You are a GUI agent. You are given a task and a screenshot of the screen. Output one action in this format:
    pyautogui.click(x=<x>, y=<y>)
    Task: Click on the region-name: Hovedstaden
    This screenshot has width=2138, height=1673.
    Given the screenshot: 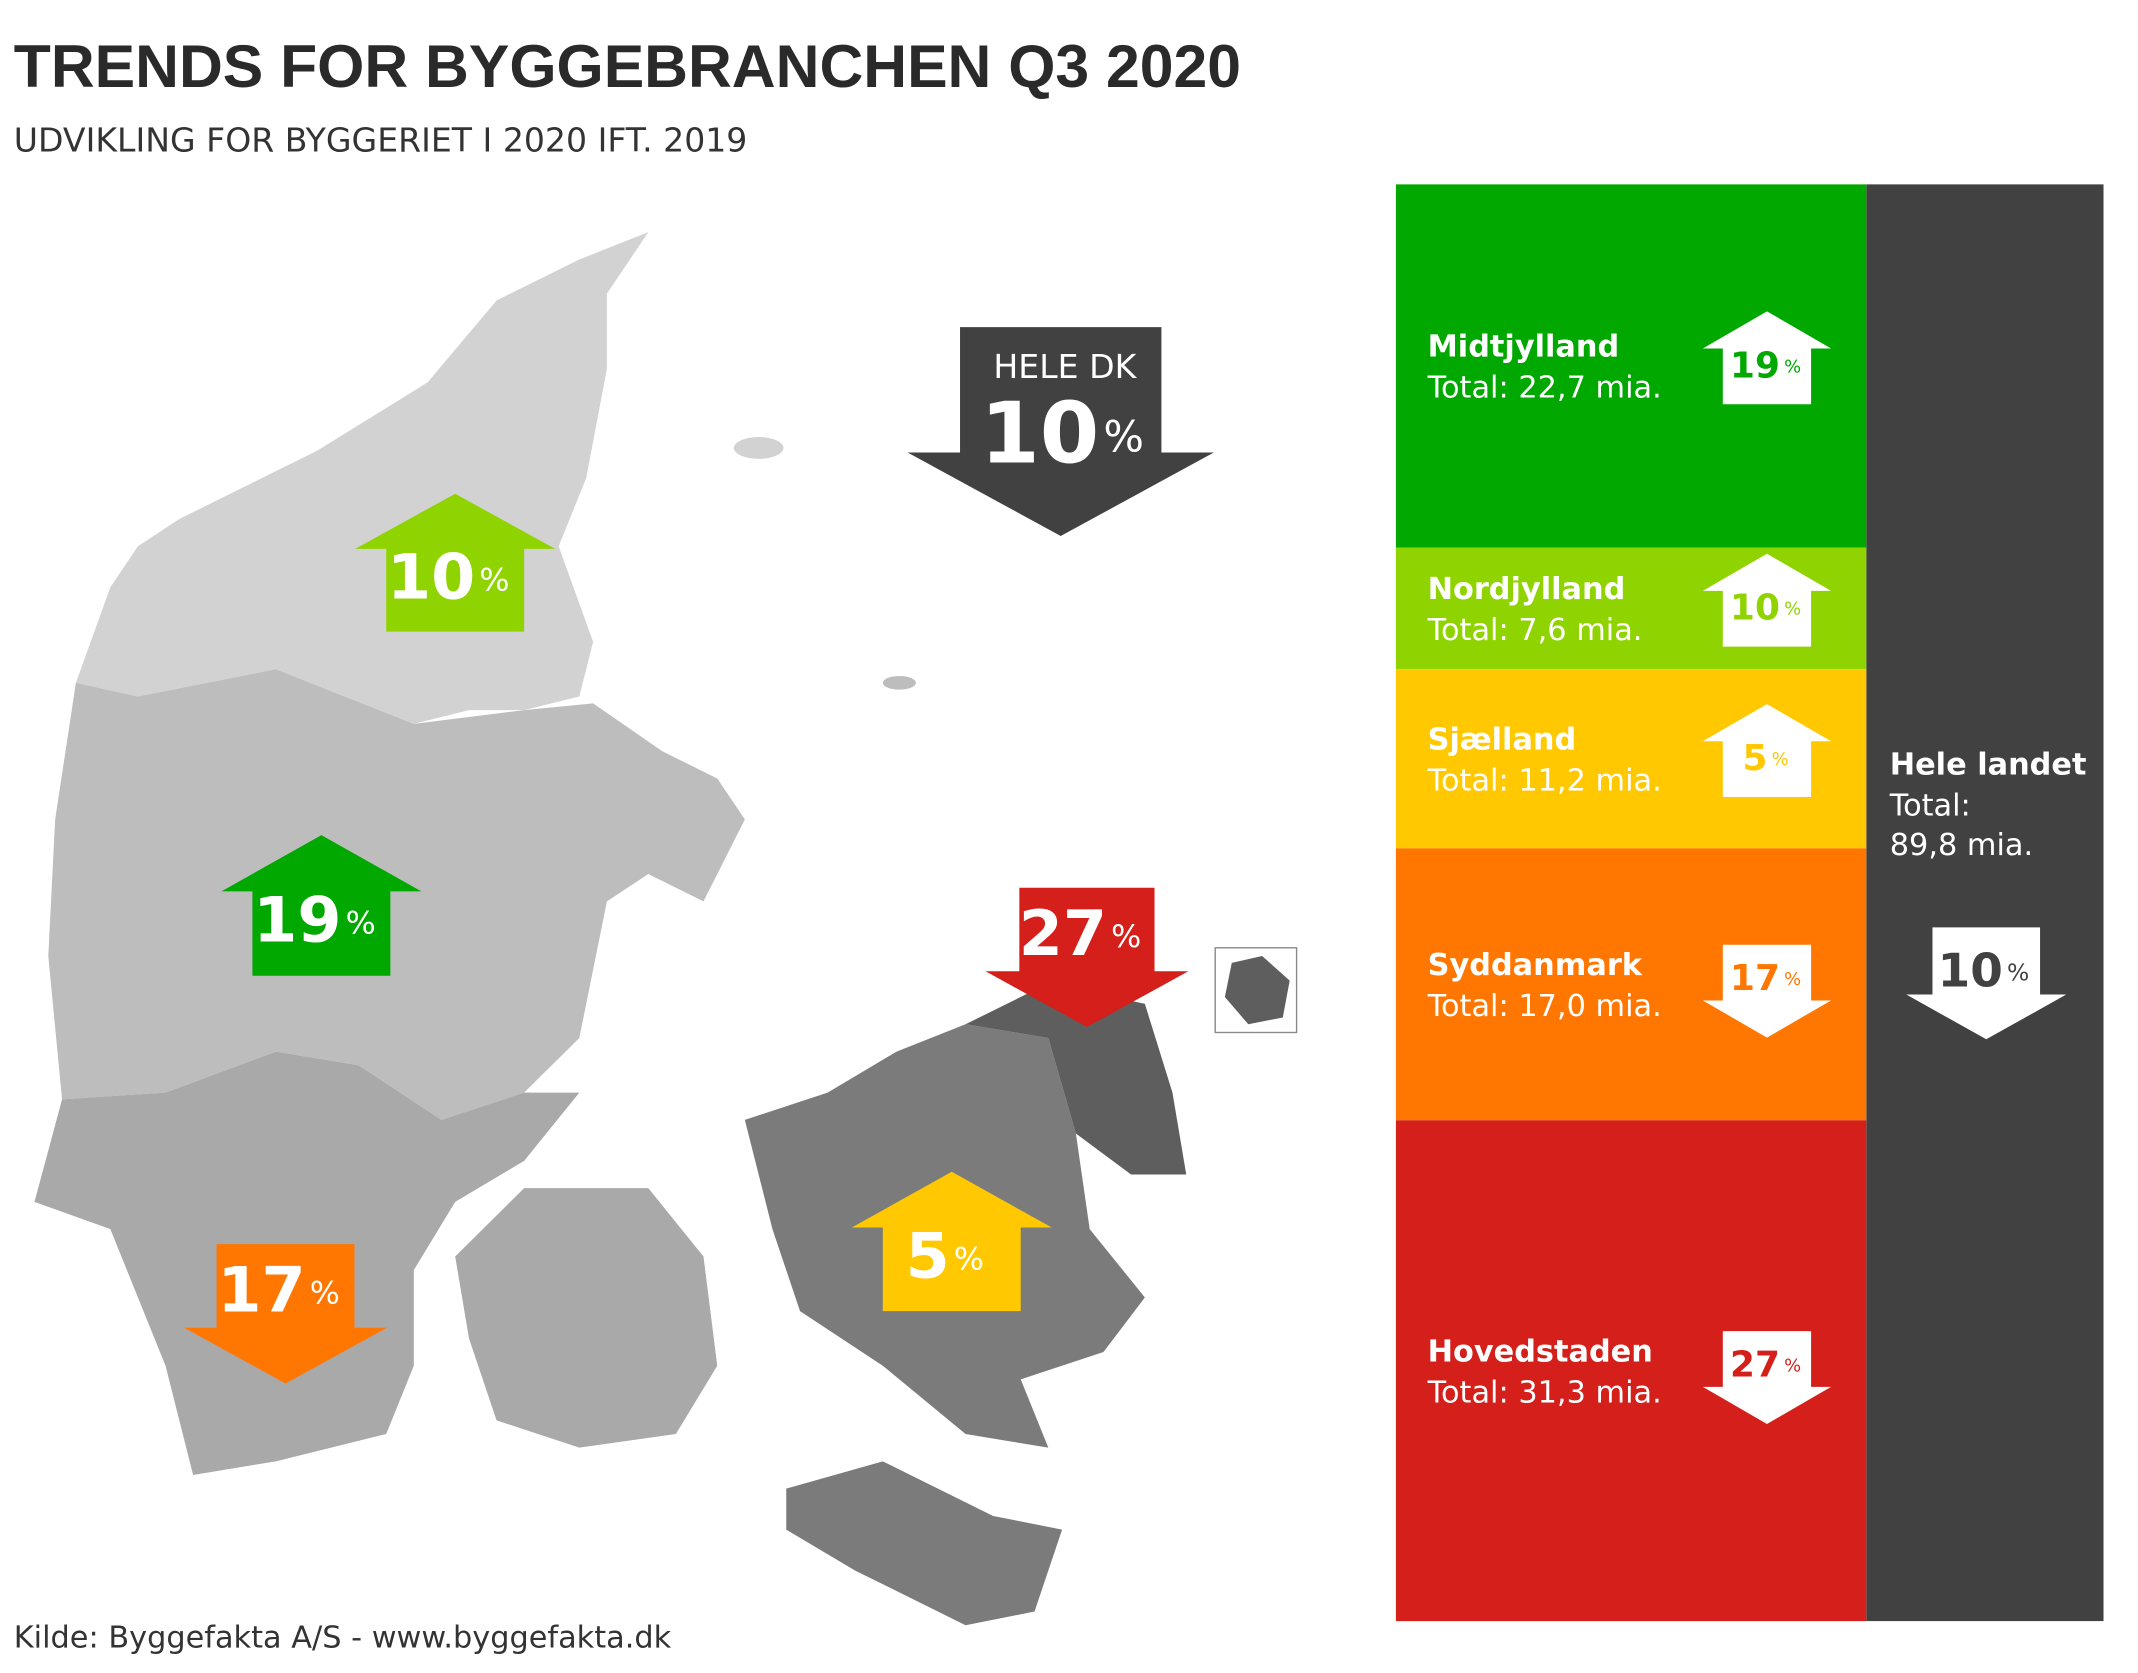 What is the action you would take?
    pyautogui.click(x=1540, y=1352)
    